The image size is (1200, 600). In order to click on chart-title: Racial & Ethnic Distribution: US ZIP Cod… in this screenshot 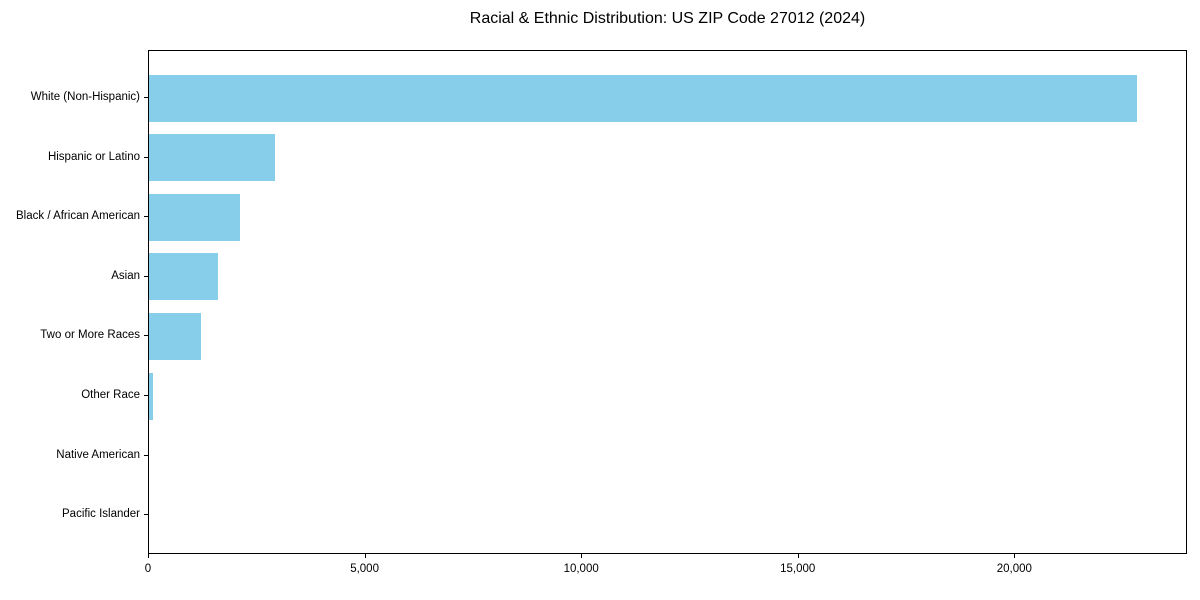, I will do `click(667, 18)`.